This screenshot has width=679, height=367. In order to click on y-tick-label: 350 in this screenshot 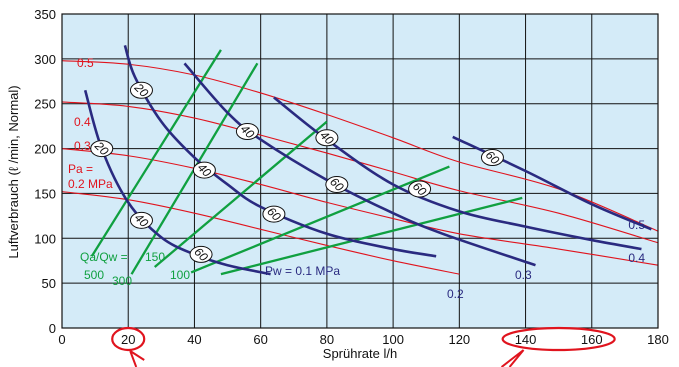, I will do `click(45, 14)`.